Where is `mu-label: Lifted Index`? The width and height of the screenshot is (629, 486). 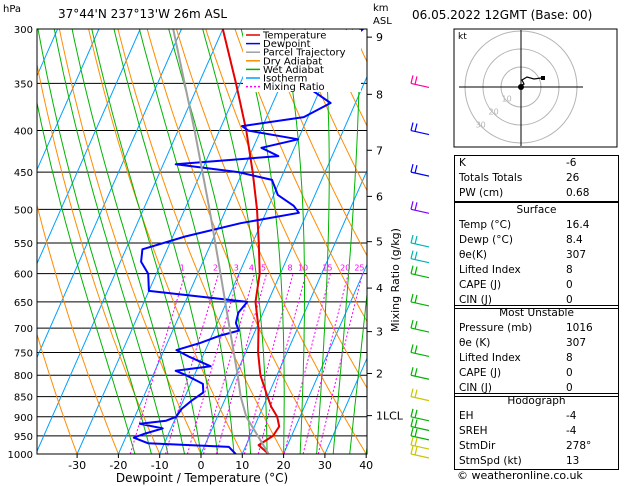
mu-label: Lifted Index is located at coordinates (490, 358).